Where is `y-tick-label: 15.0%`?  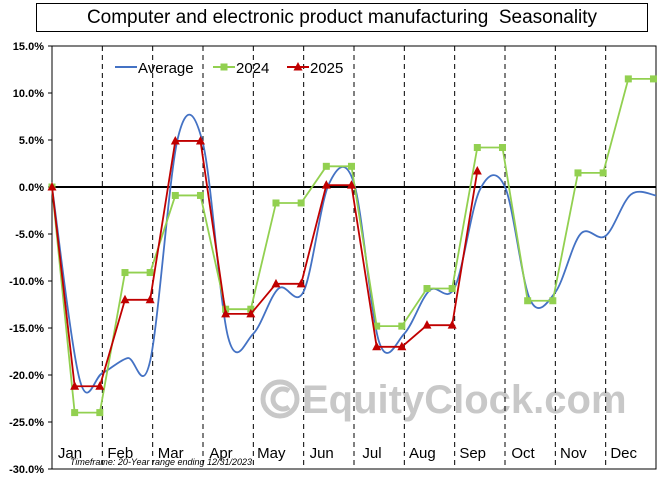 y-tick-label: 15.0% is located at coordinates (28, 47).